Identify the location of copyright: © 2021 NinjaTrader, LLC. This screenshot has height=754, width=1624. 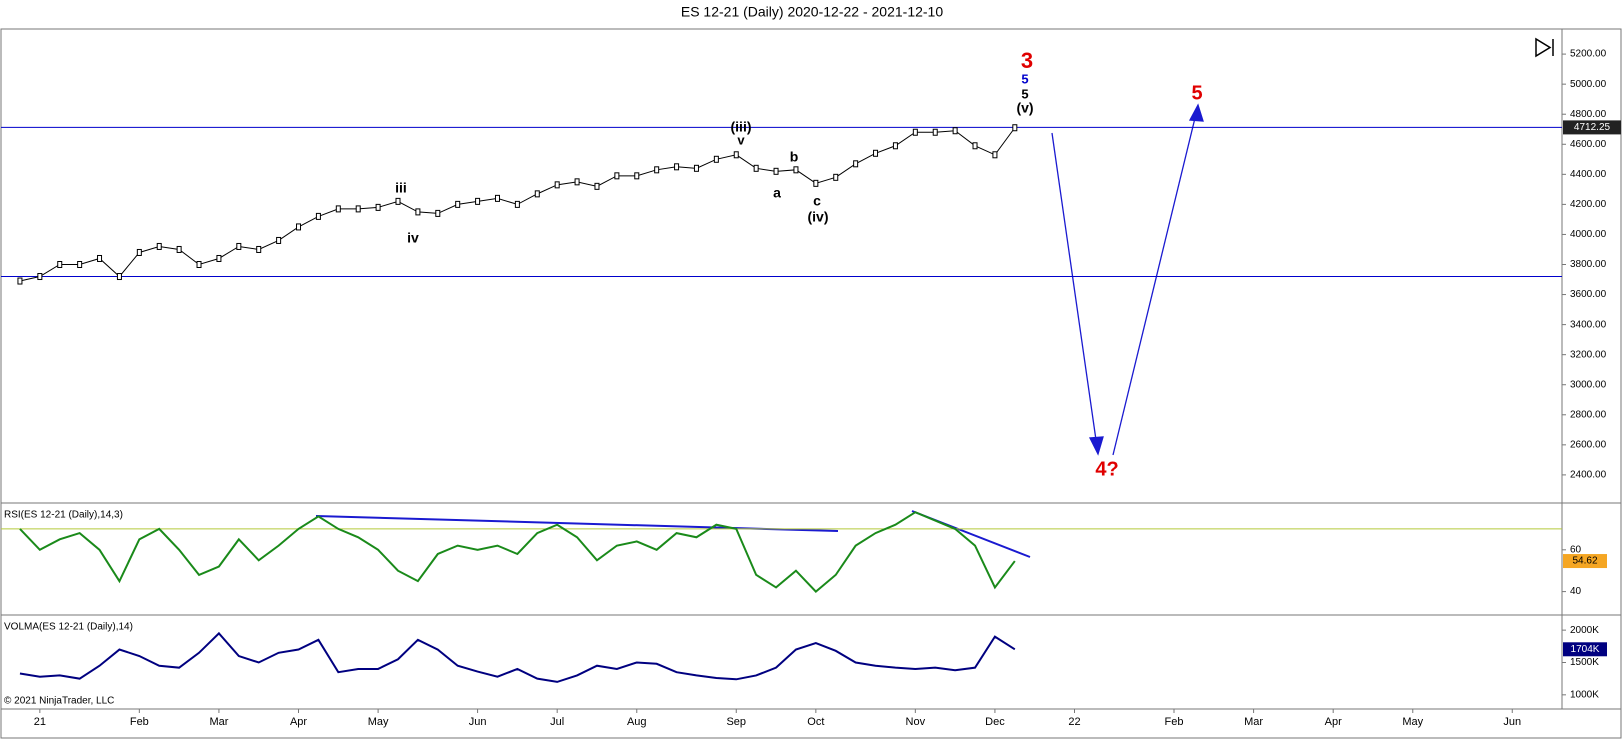
(59, 701).